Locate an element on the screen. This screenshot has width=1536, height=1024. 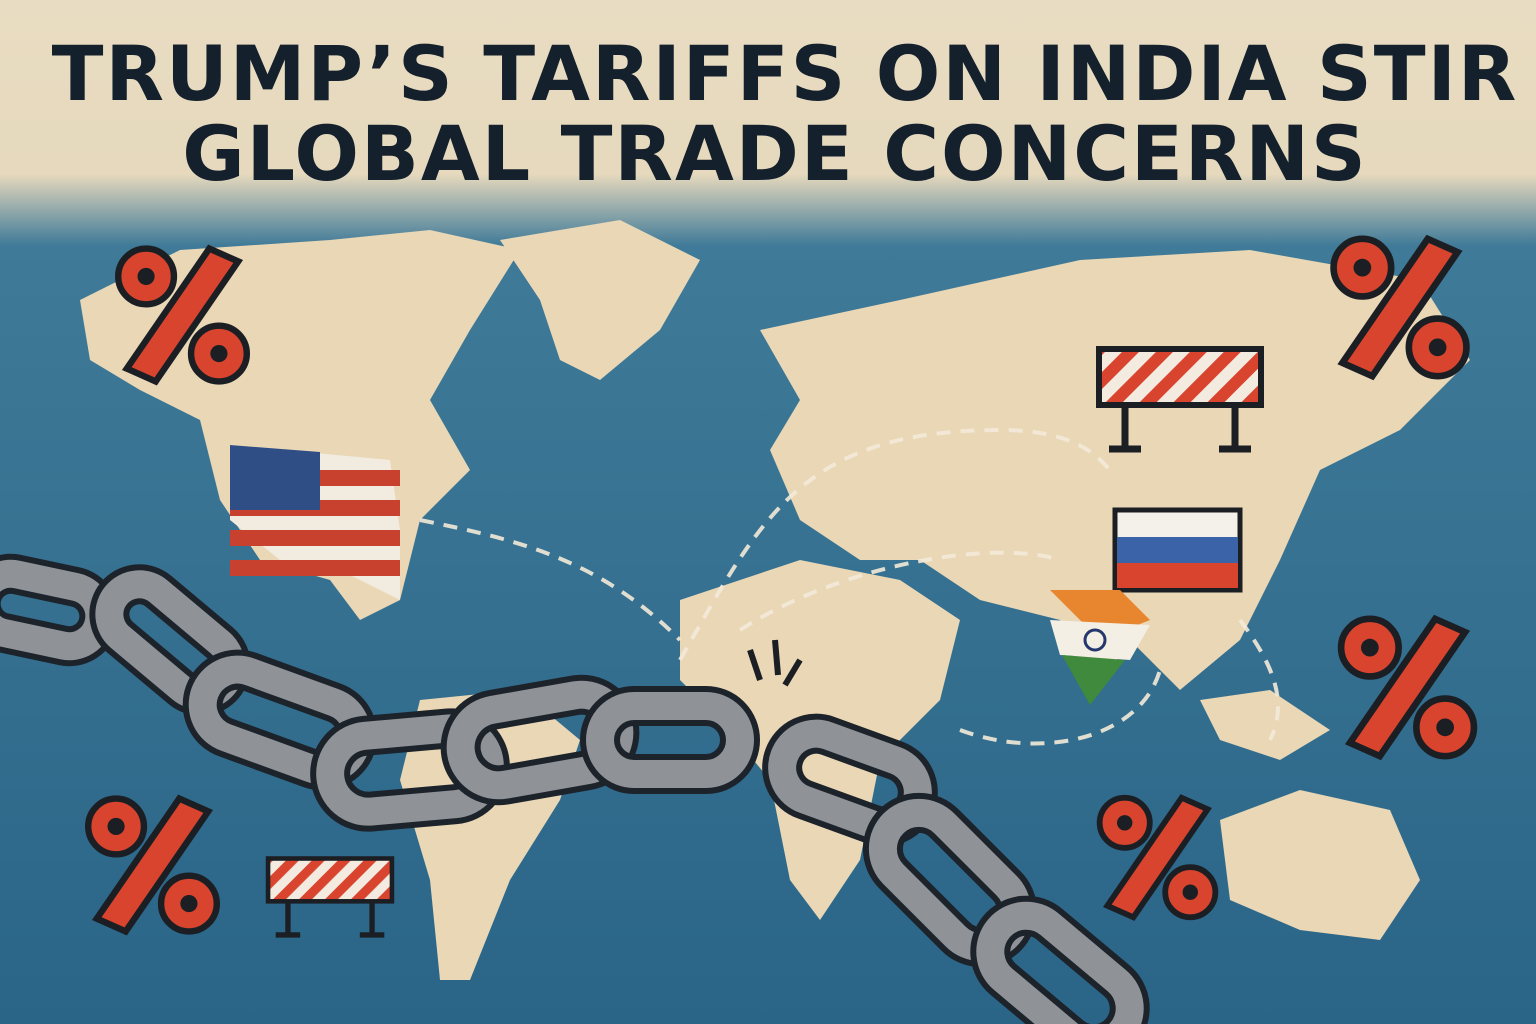
title-line: TRUMP’S TARIFFS ON INDIA STIR is located at coordinates (785, 73).